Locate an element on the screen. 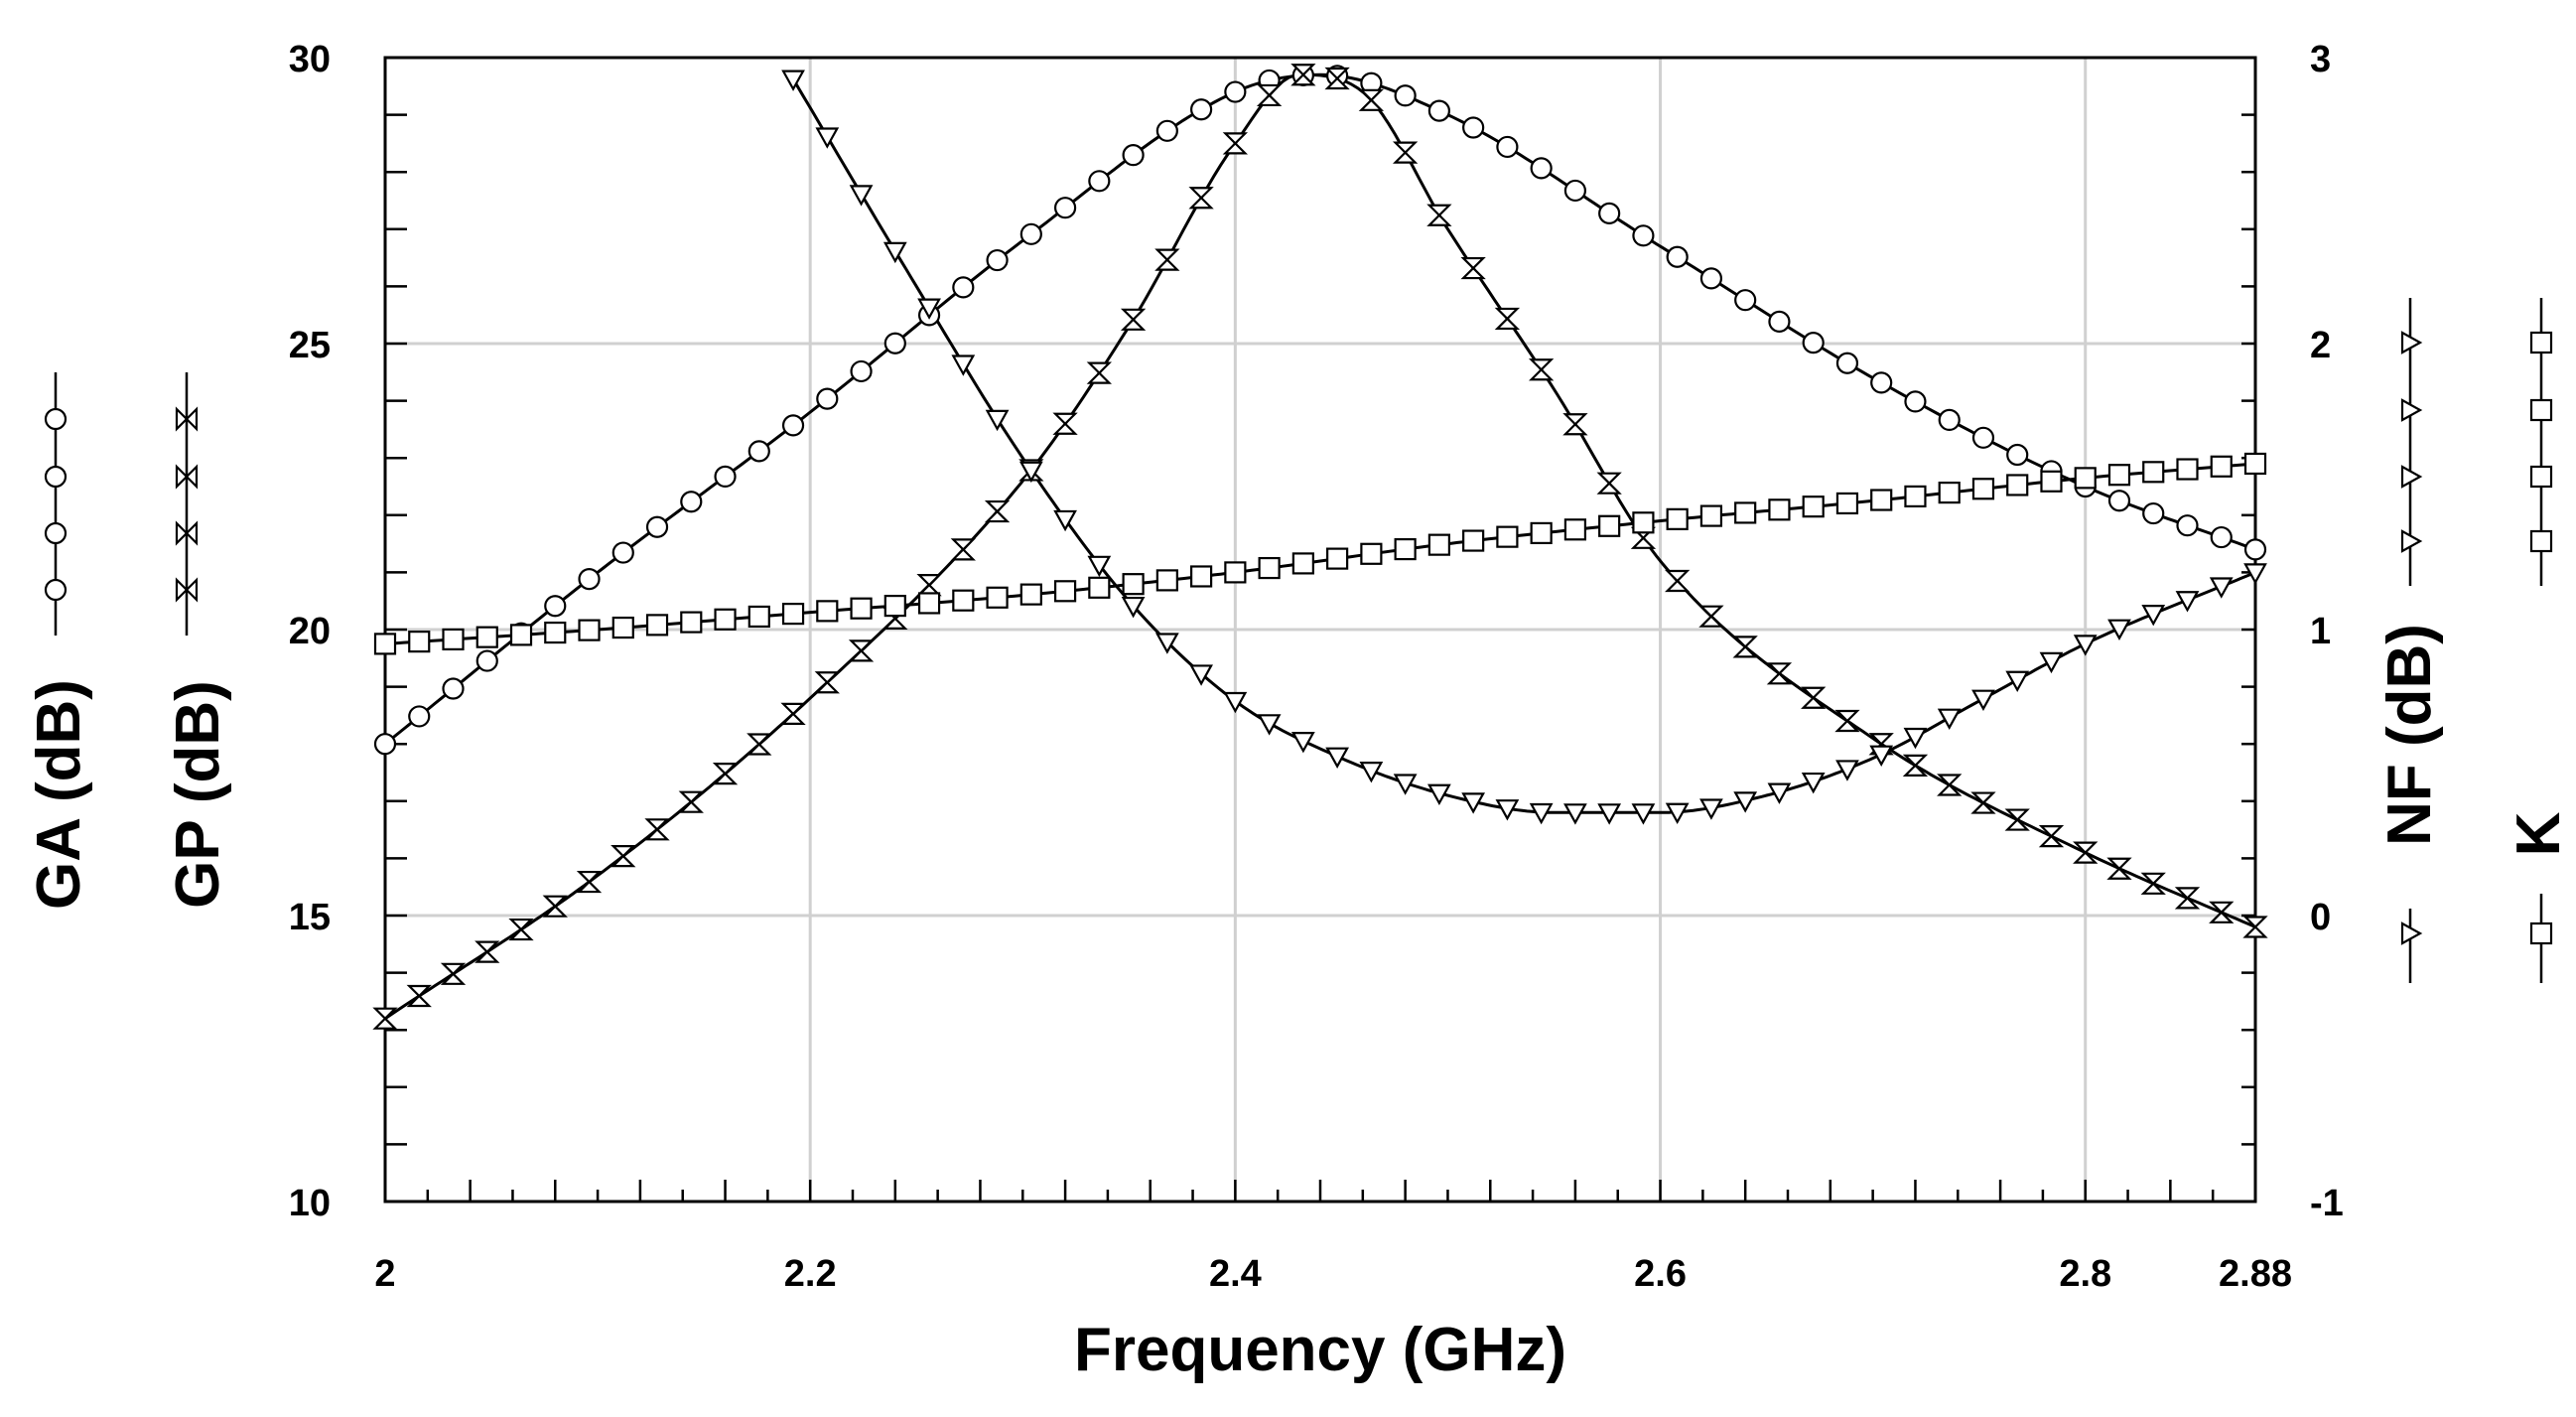  right-y-tick-label: 2 is located at coordinates (2321, 345).